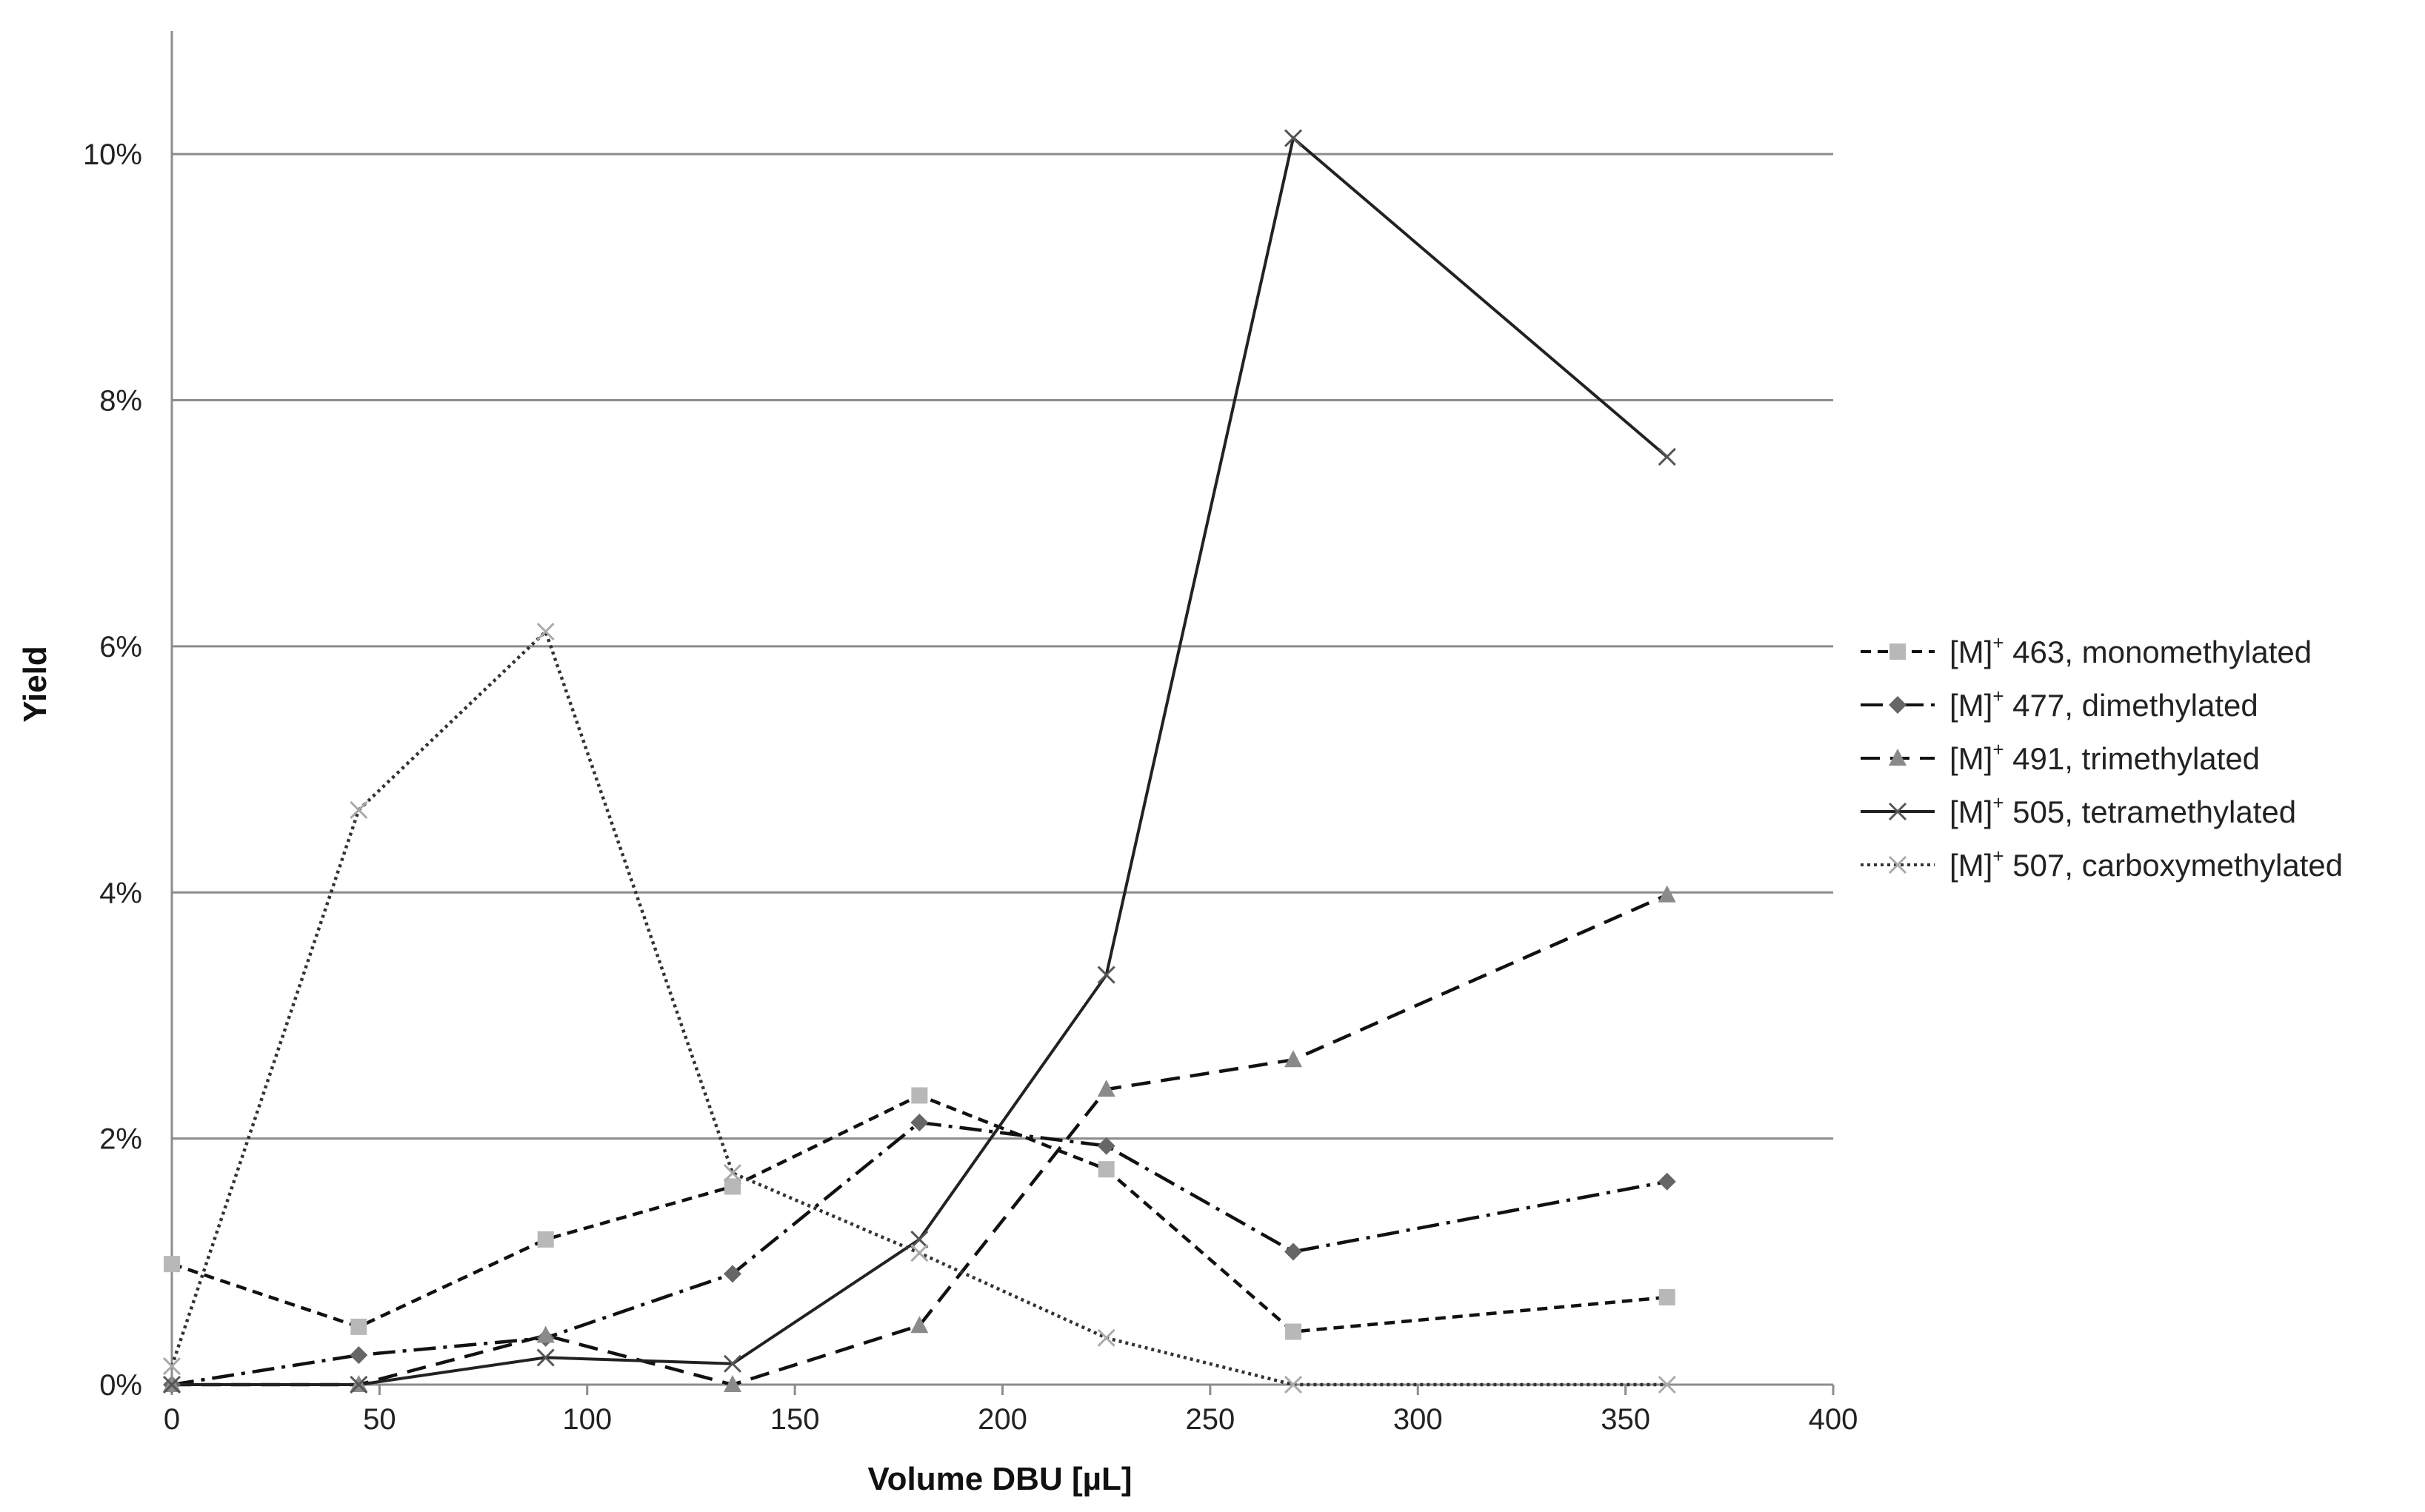 The width and height of the screenshot is (2425, 1512). I want to click on x-tick-label: 350, so click(1625, 1419).